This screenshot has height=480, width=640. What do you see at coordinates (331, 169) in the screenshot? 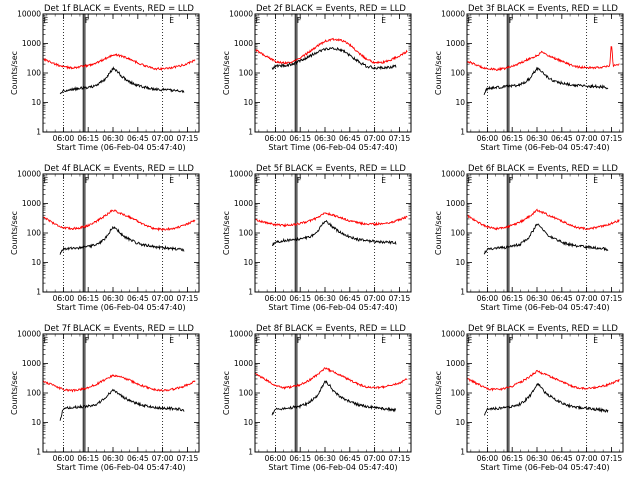
I see `panel-title: Det 5f BLACK = Events, RED = LLD` at bounding box center [331, 169].